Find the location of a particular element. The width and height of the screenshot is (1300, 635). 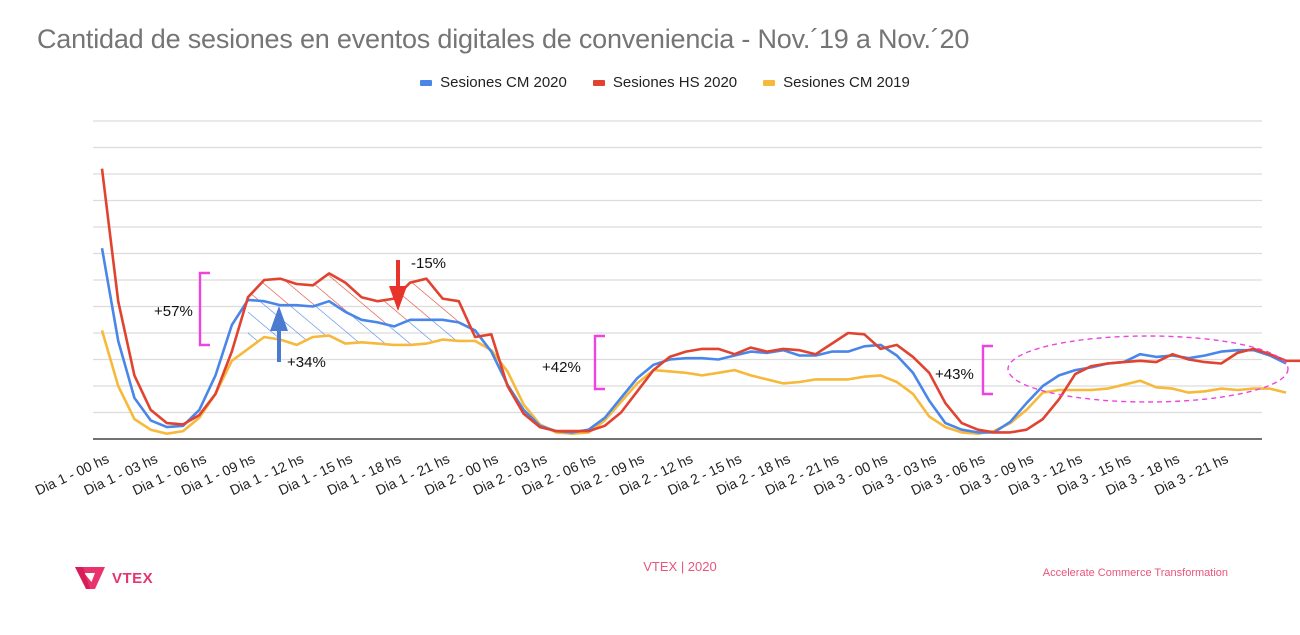

annotation-label-57: +57% is located at coordinates (173, 311).